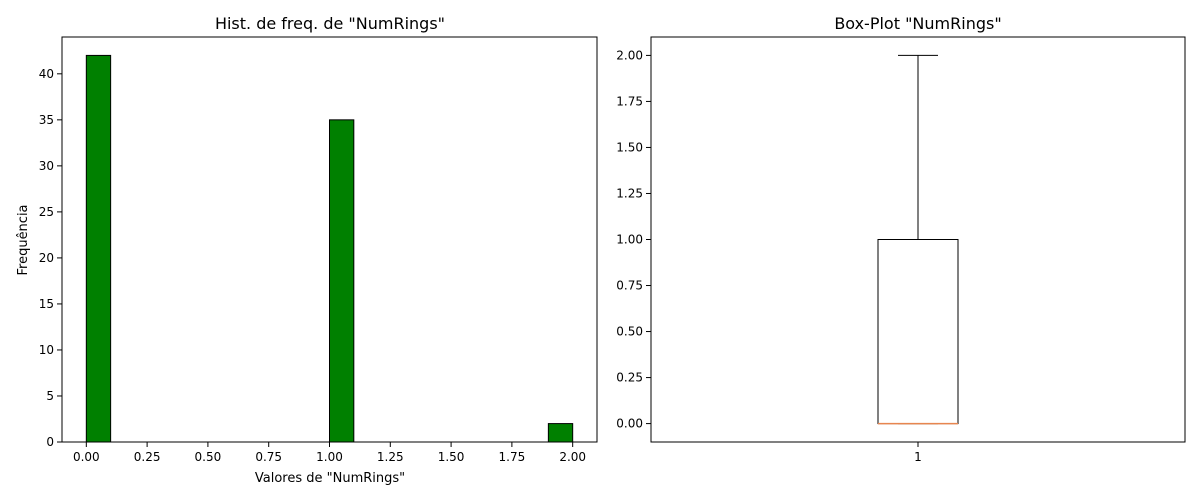 Image resolution: width=1200 pixels, height=500 pixels. I want to click on boxplot-y-ticks: 0.00 0.25 0.50 0.75 1.00 1.25 1.50 1.75 2.00, so click(633, 239).